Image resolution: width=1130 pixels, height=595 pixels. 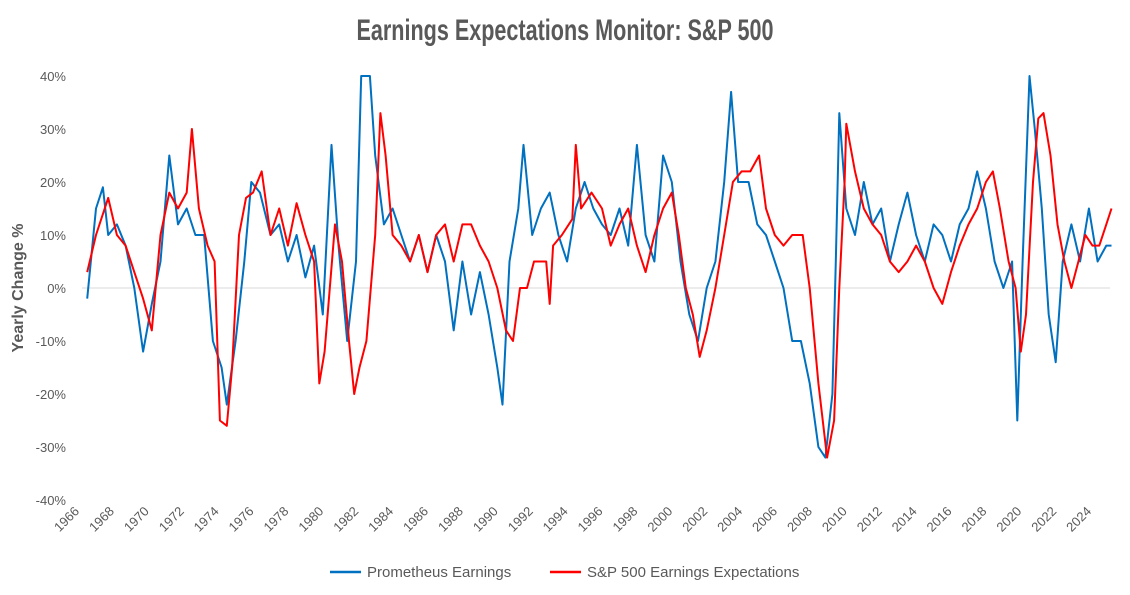 I want to click on x-tick-label: 2010, so click(x=834, y=519).